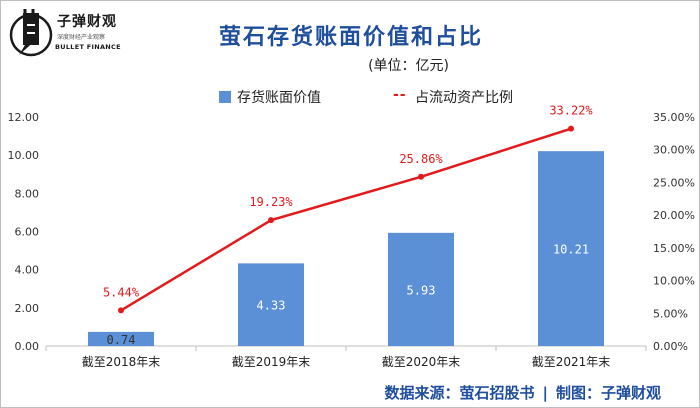 Image resolution: width=700 pixels, height=408 pixels. What do you see at coordinates (408, 66) in the screenshot?
I see `unit-label: (单位：亿元)` at bounding box center [408, 66].